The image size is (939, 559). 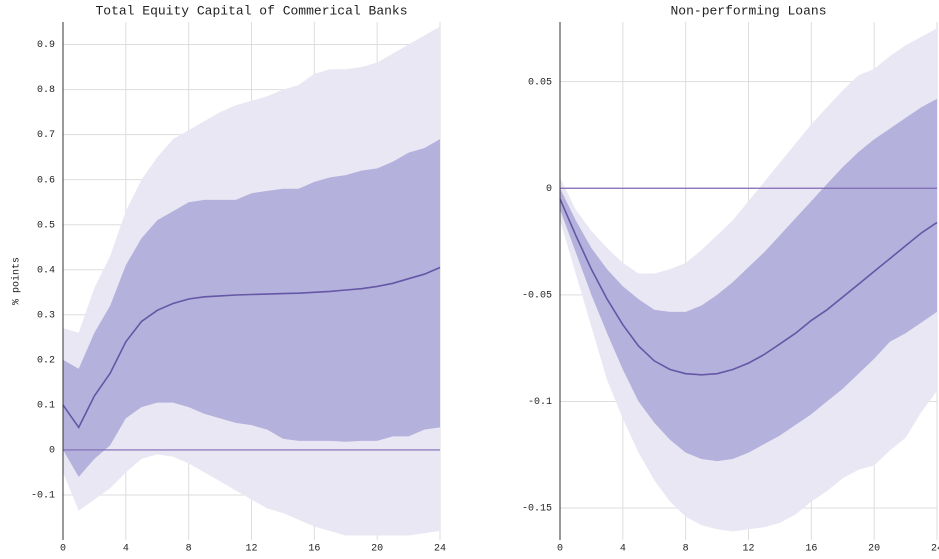 What do you see at coordinates (46, 225) in the screenshot?
I see `y-tick-label: 0.5` at bounding box center [46, 225].